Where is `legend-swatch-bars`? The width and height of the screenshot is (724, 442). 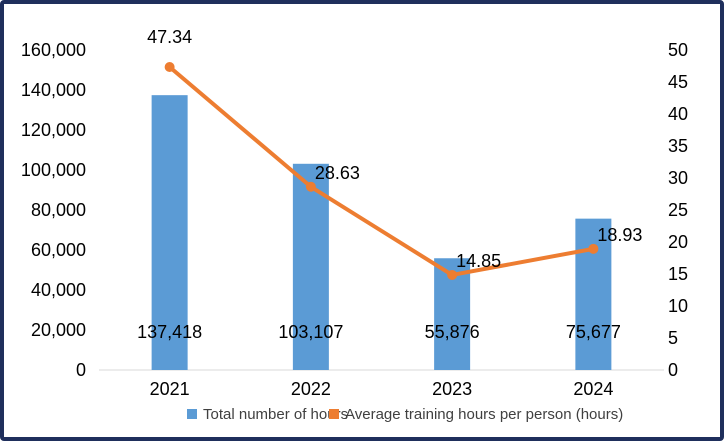 legend-swatch-bars is located at coordinates (192, 414).